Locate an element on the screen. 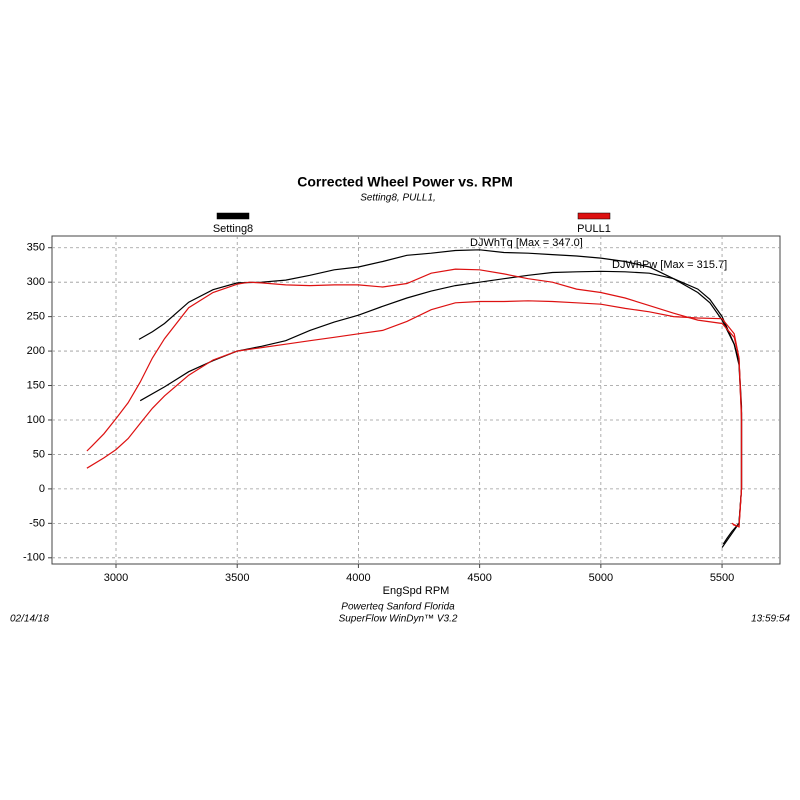 The width and height of the screenshot is (800, 800). footer-location: Powerteq Sanford Florida is located at coordinates (398, 607).